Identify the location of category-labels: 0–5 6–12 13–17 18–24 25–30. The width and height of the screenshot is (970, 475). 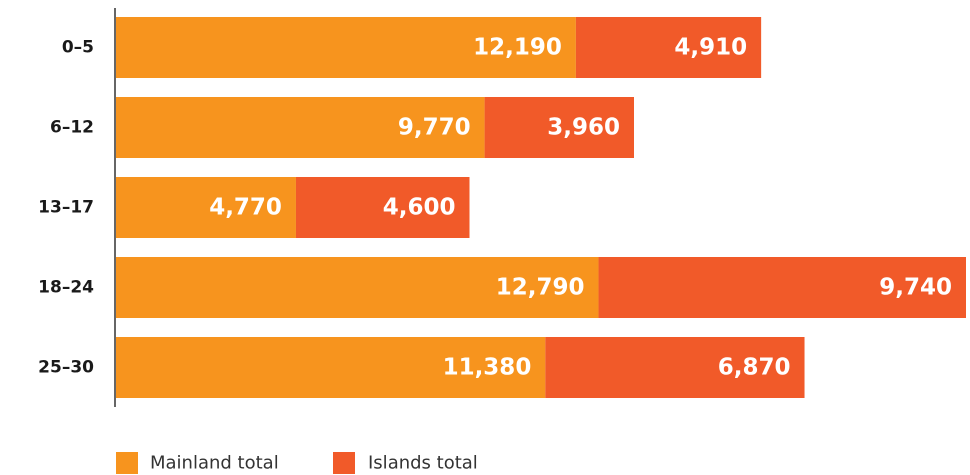
(66, 208).